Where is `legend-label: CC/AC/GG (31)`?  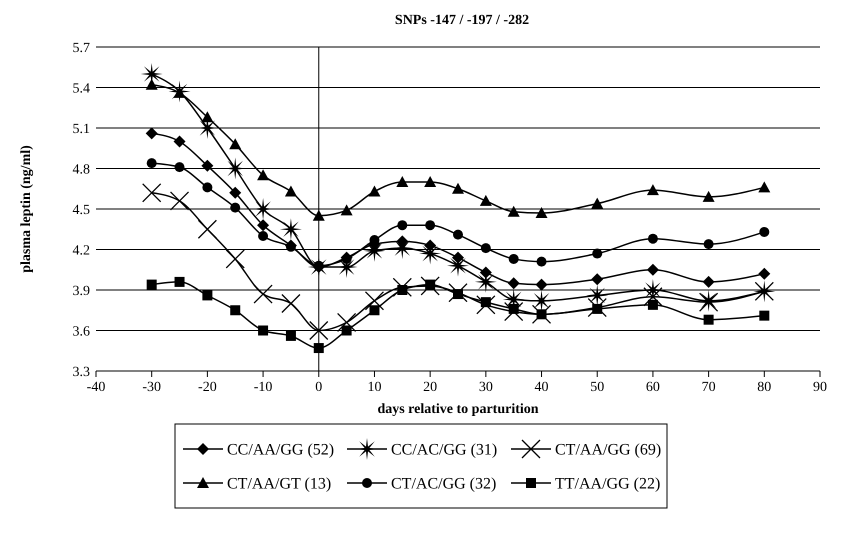 legend-label: CC/AC/GG (31) is located at coordinates (444, 450).